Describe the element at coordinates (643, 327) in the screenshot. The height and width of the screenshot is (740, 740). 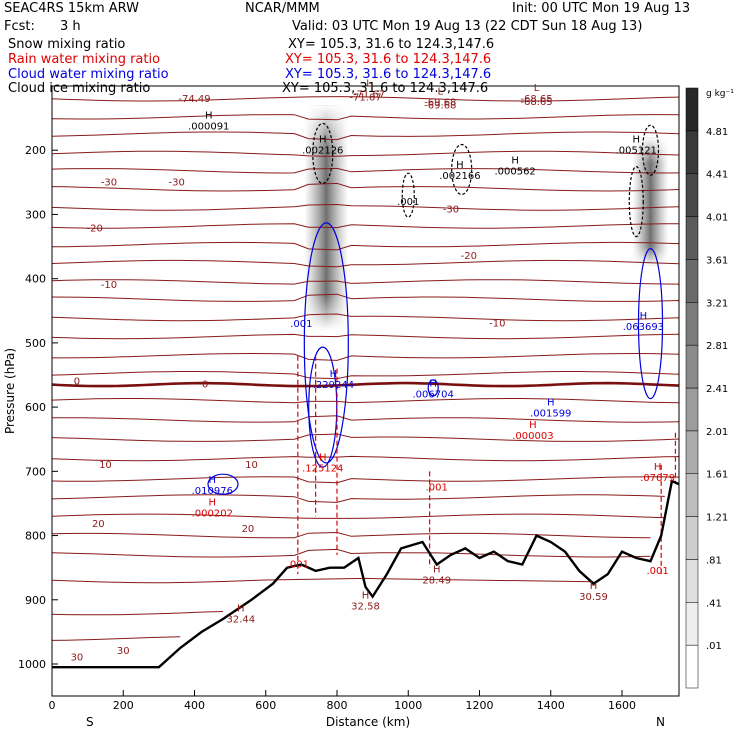
I see `extremum-value: .063693` at that location.